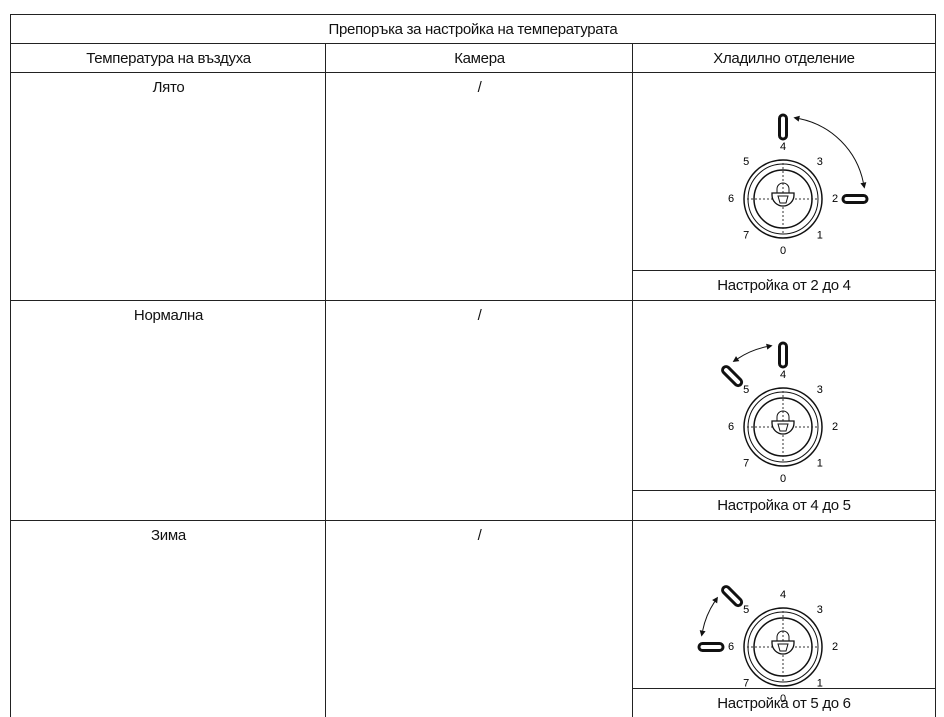 Image resolution: width=944 pixels, height=717 pixels. Describe the element at coordinates (479, 58) in the screenshot. I see `column-header: Камера` at that location.